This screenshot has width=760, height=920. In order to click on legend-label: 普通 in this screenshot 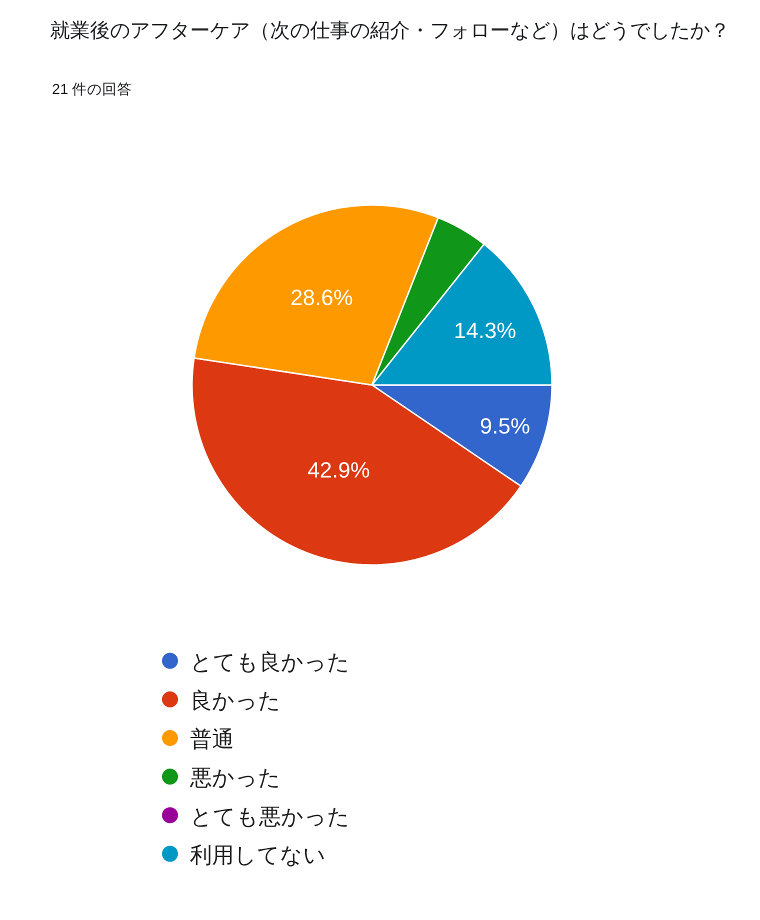, I will do `click(212, 739)`.